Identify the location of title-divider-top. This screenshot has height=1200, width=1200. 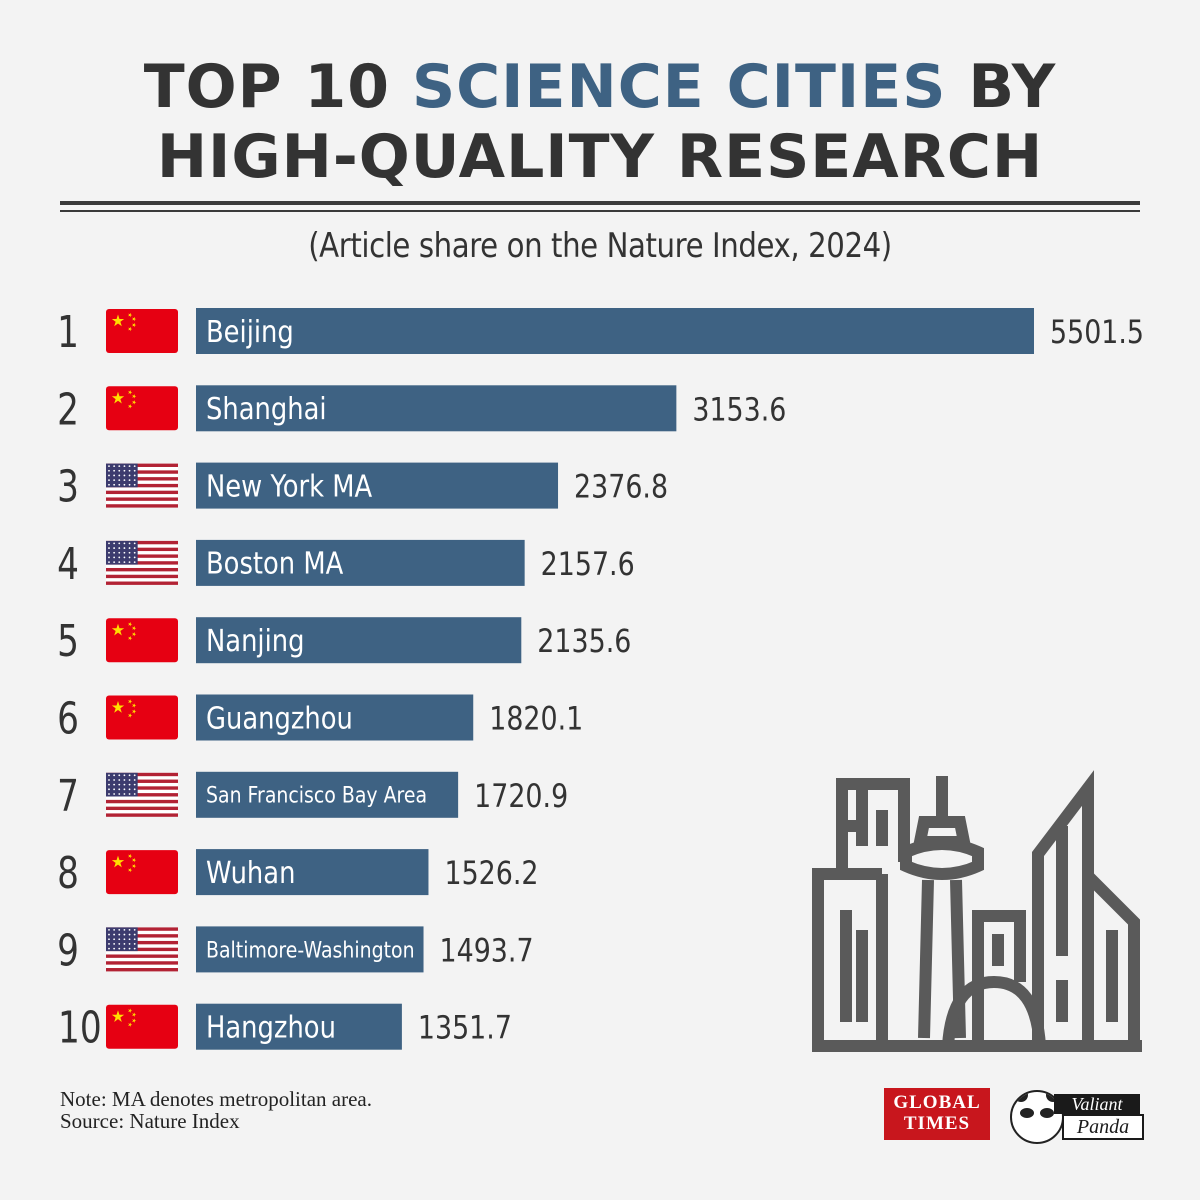
(600, 203).